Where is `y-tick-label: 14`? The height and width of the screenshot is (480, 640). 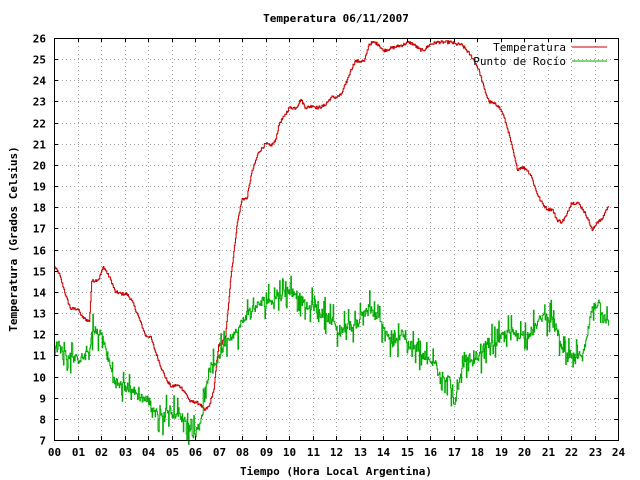 y-tick-label: 14 is located at coordinates (40, 293).